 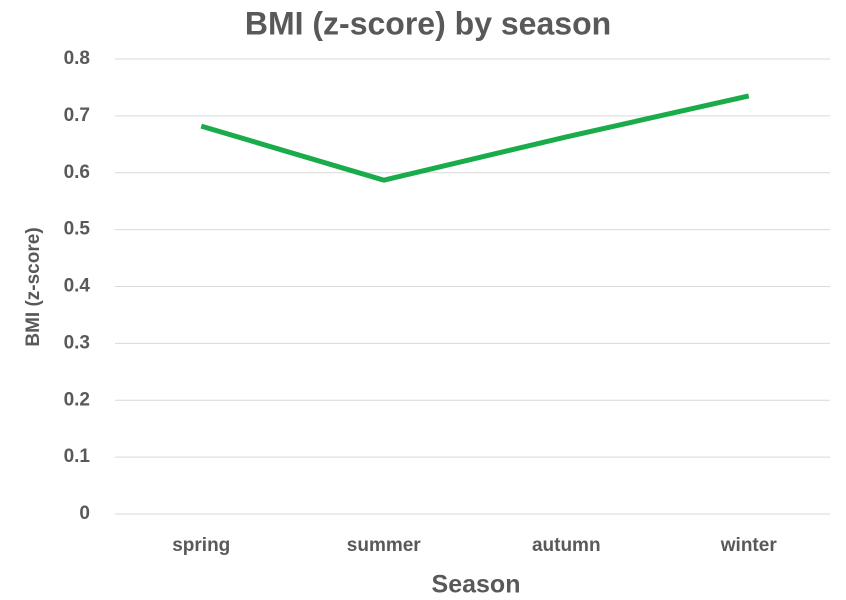 I want to click on x-tick-label: summer, so click(x=384, y=545).